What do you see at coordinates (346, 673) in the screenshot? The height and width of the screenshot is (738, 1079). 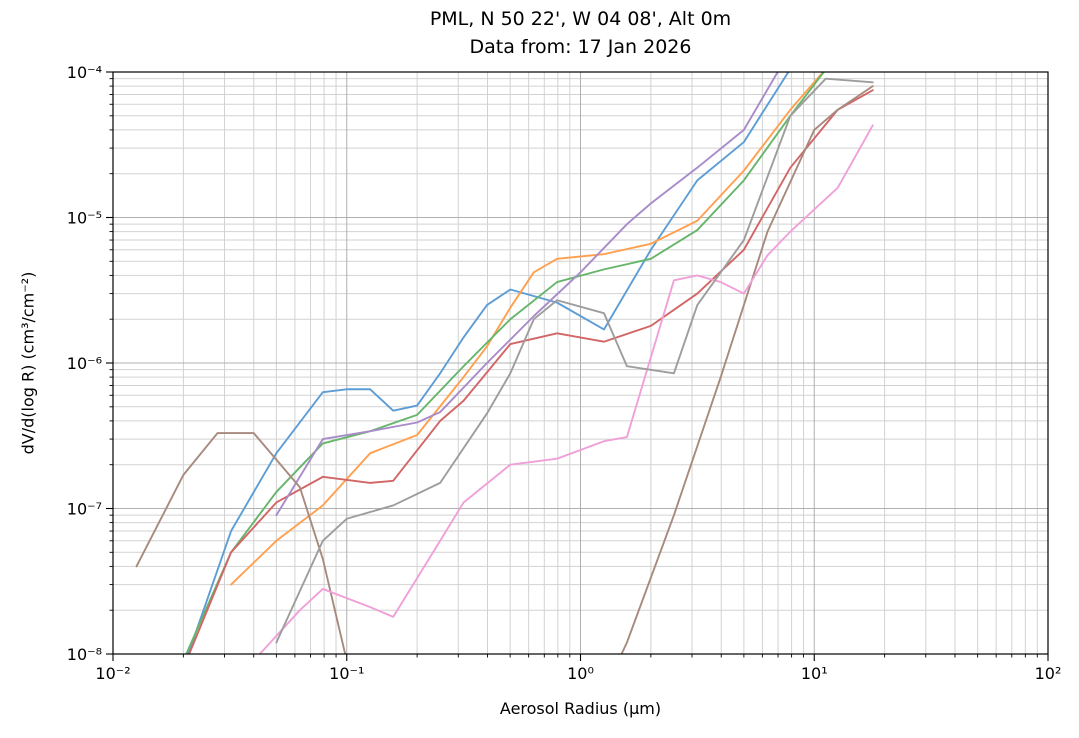 I see `x-tick-label: 10⁻¹` at bounding box center [346, 673].